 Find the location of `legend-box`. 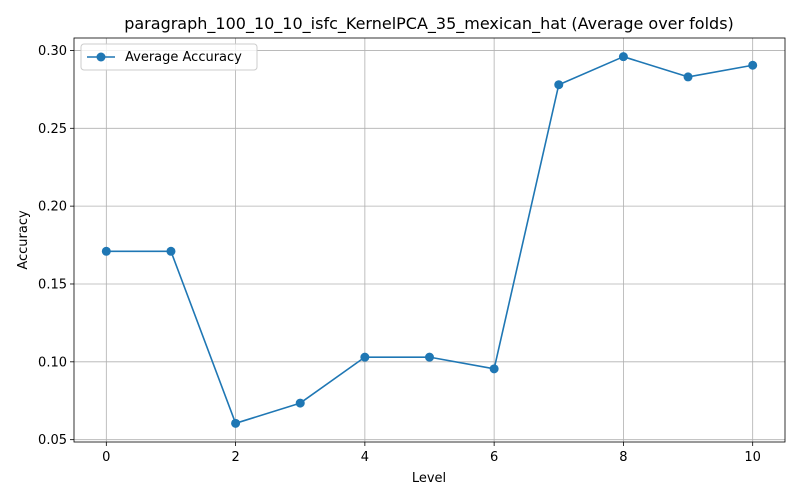

legend-box is located at coordinates (169, 57).